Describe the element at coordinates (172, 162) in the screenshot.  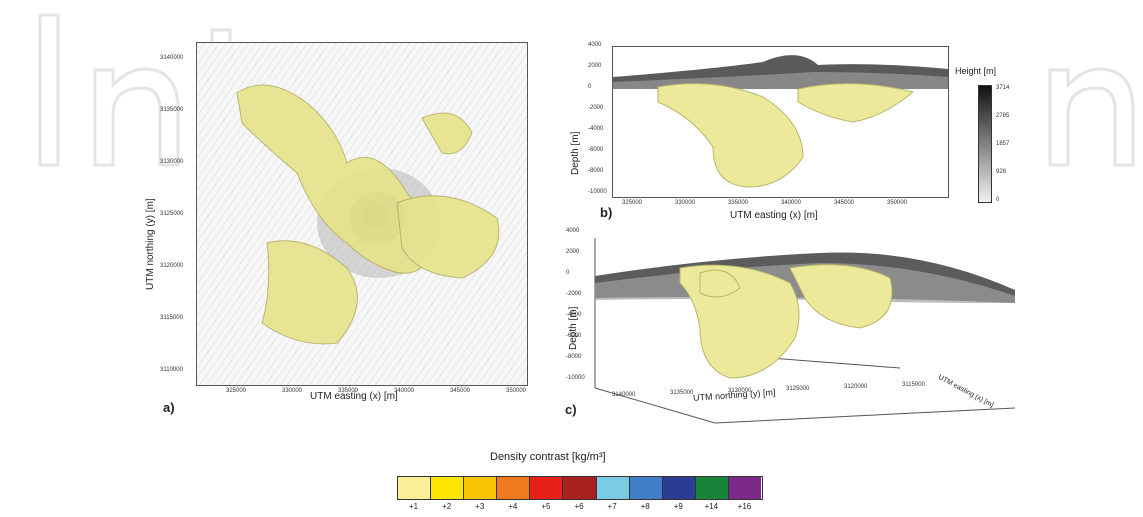
I see `panel-a-y-tick: 3130000` at that location.